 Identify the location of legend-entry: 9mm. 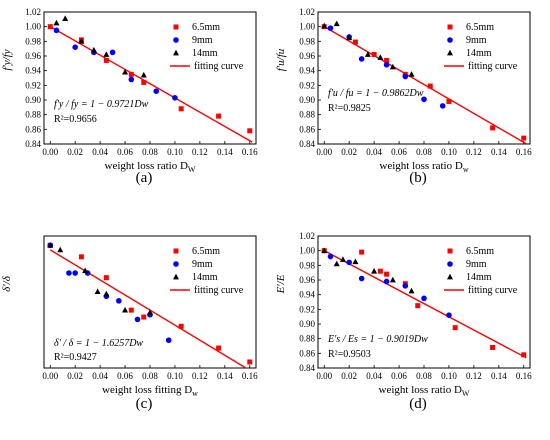
(202, 264).